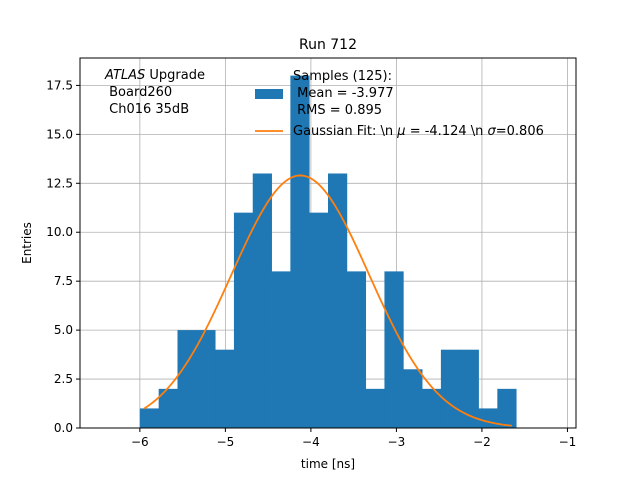 Image resolution: width=640 pixels, height=480 pixels. What do you see at coordinates (175, 75) in the screenshot?
I see `annotation-upgrade: Upgrade` at bounding box center [175, 75].